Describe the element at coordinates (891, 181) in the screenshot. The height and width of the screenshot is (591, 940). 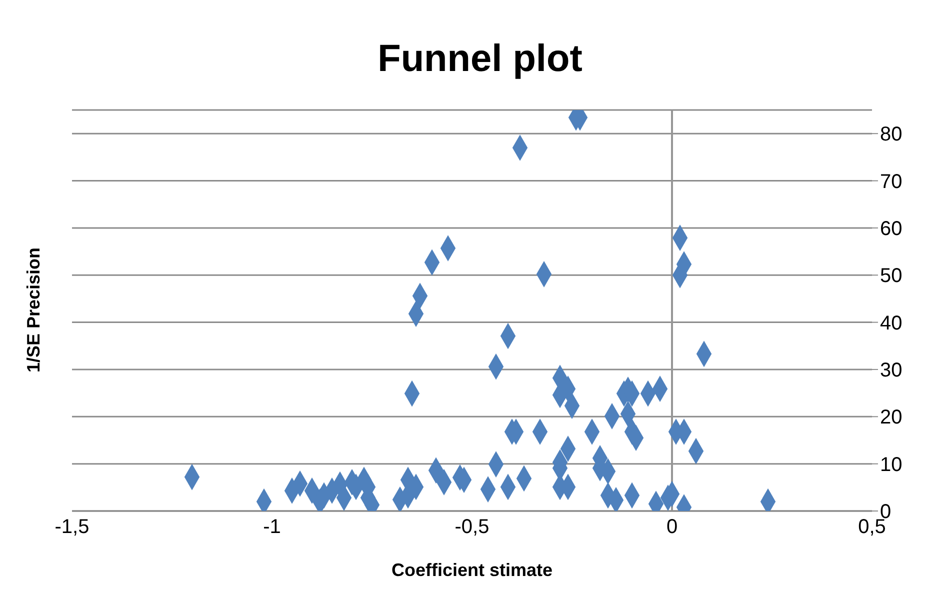
I see `y-tick-label: 70` at that location.